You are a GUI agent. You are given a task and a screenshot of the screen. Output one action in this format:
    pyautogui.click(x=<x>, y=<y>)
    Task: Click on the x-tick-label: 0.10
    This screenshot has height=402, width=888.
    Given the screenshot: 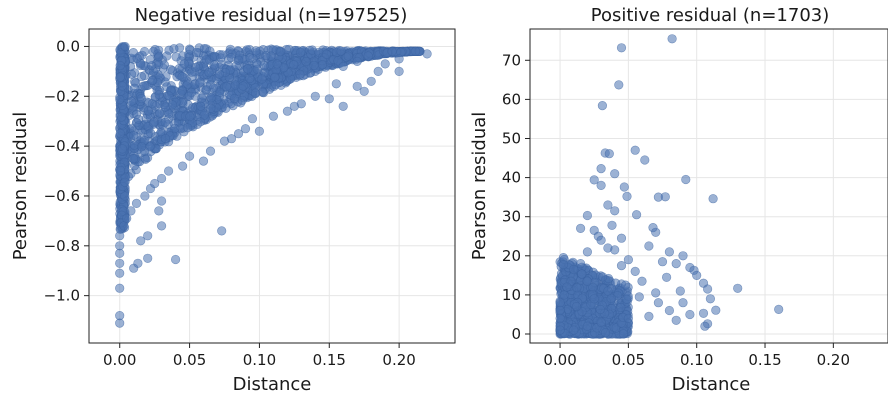 What is the action you would take?
    pyautogui.click(x=259, y=360)
    